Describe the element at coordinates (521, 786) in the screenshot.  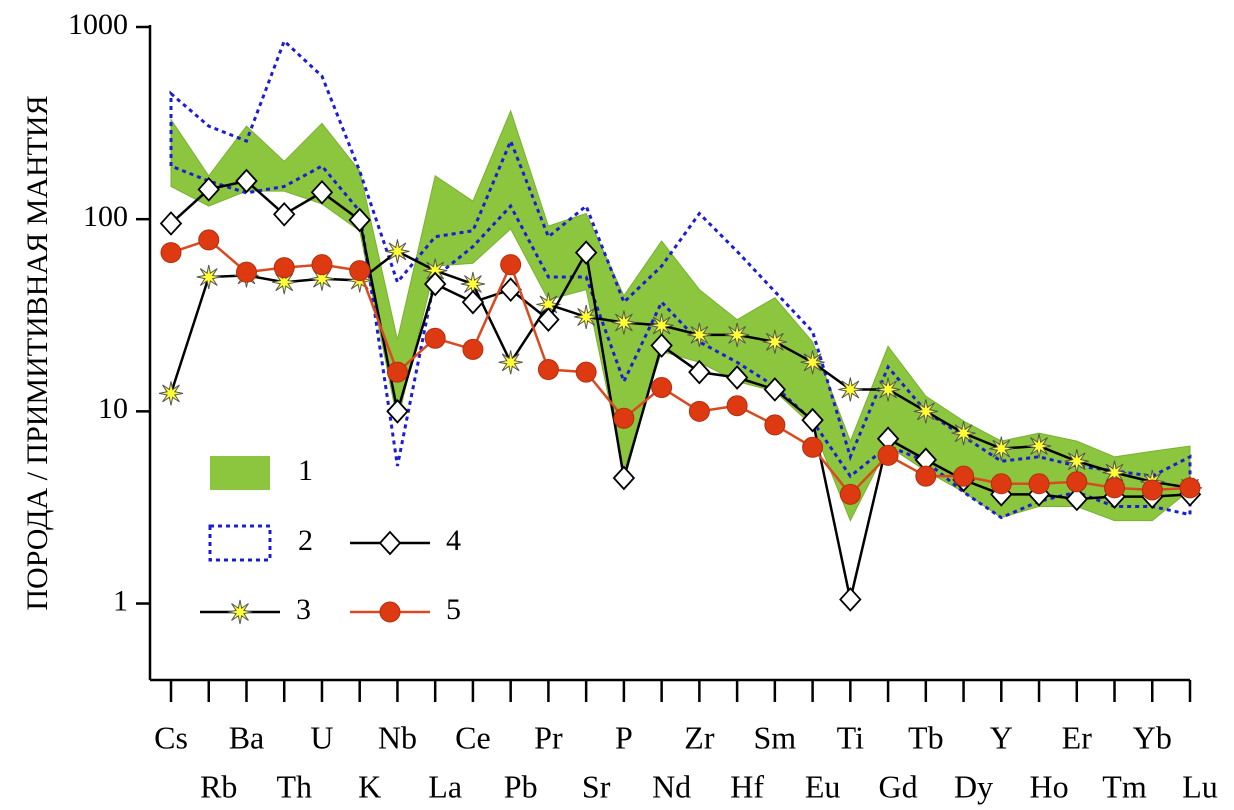
I see `x-tick-label: Pb` at that location.